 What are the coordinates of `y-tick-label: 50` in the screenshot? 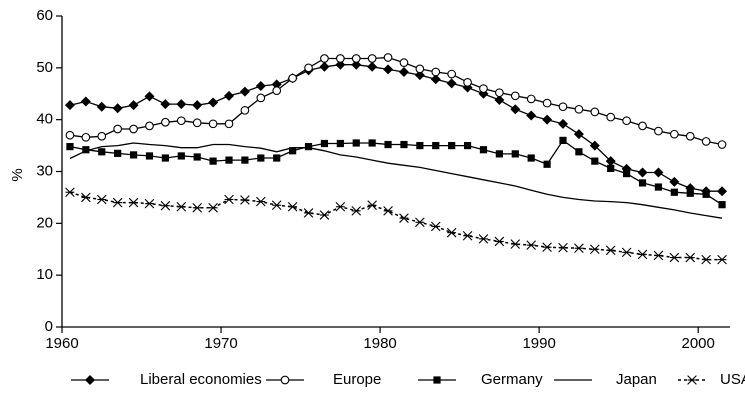 It's located at (44, 67).